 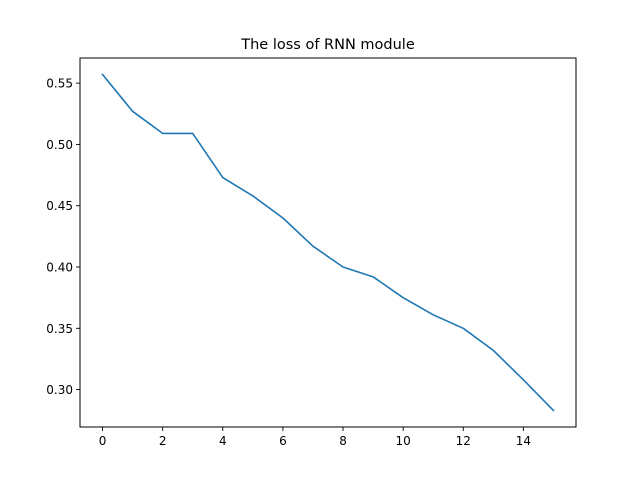 I want to click on y-tick-label: 0.35, so click(x=59, y=329).